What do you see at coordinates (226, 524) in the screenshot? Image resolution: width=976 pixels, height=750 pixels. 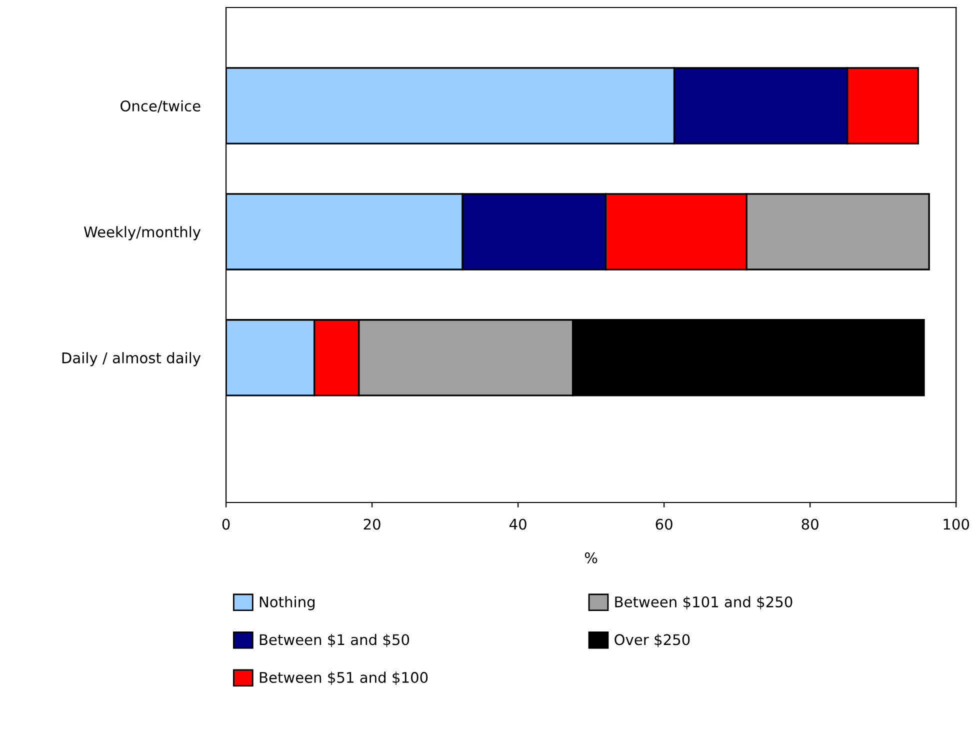 I see `x-tick-label: 0` at bounding box center [226, 524].